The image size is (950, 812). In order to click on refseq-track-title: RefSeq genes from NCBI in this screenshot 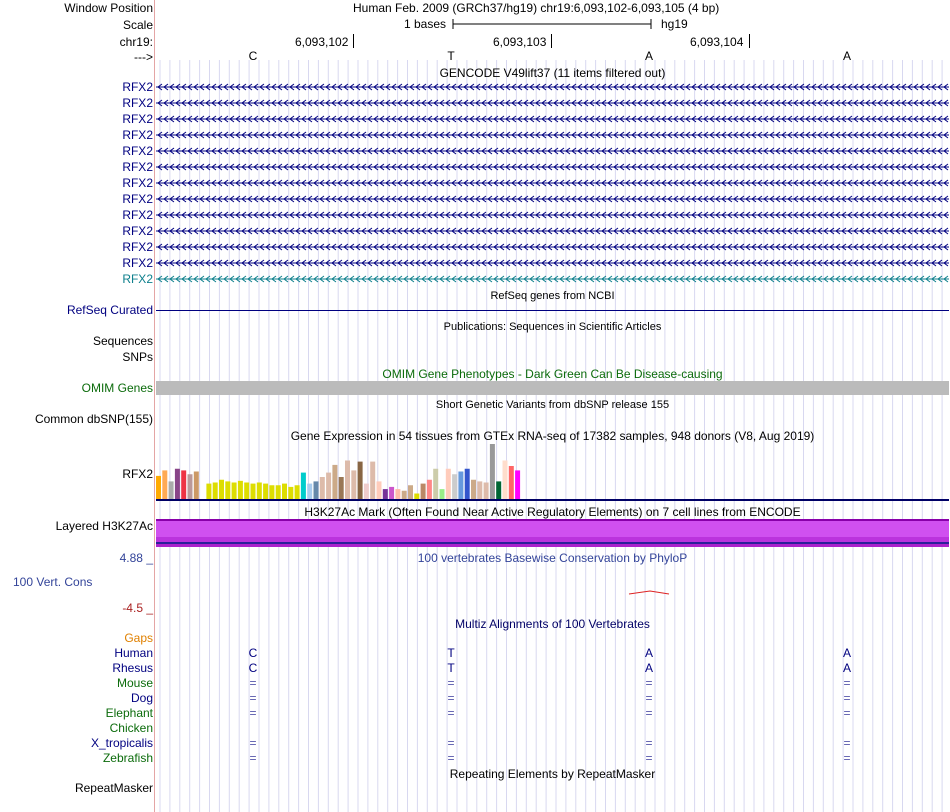, I will do `click(552, 296)`.